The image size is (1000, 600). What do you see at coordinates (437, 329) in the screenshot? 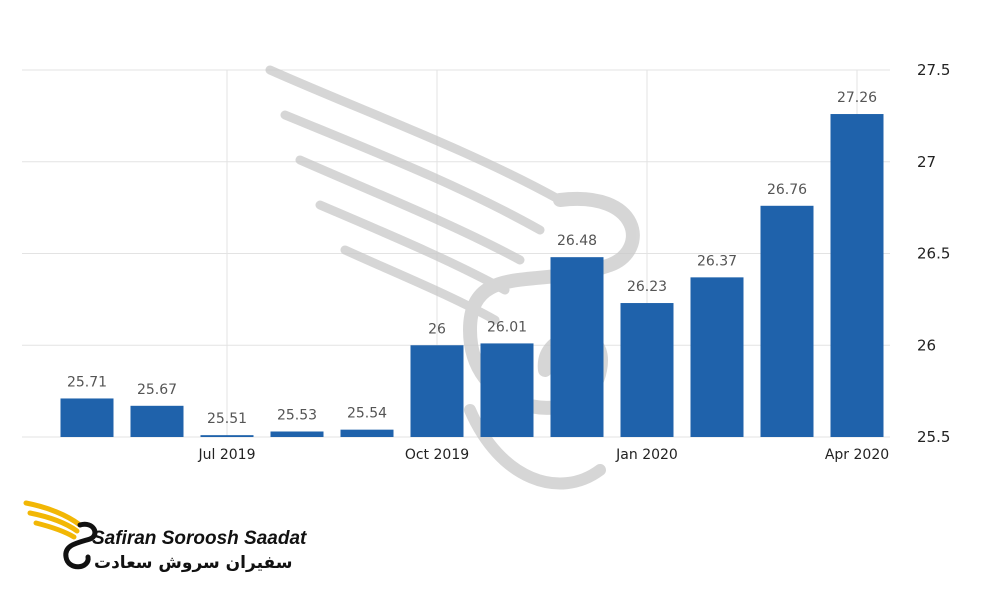
I see `data-label: 26` at bounding box center [437, 329].